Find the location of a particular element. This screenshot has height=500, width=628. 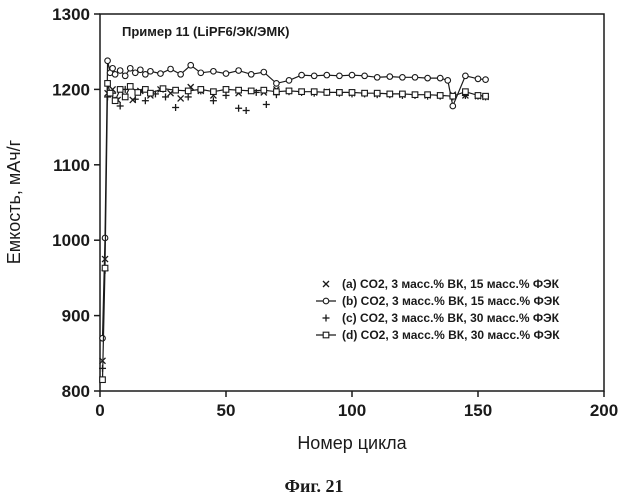

legend-b-point is located at coordinates (326, 301).